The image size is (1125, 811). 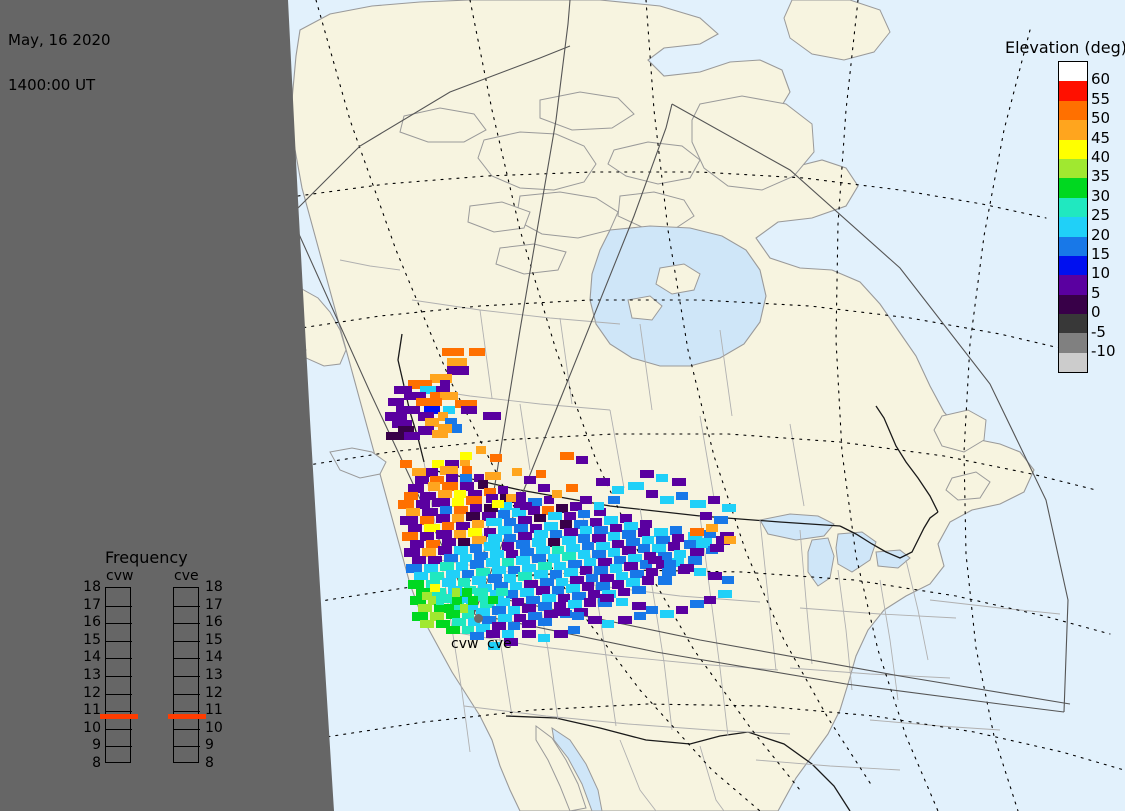 What do you see at coordinates (837, 30) in the screenshot?
I see `greenland-fringe` at bounding box center [837, 30].